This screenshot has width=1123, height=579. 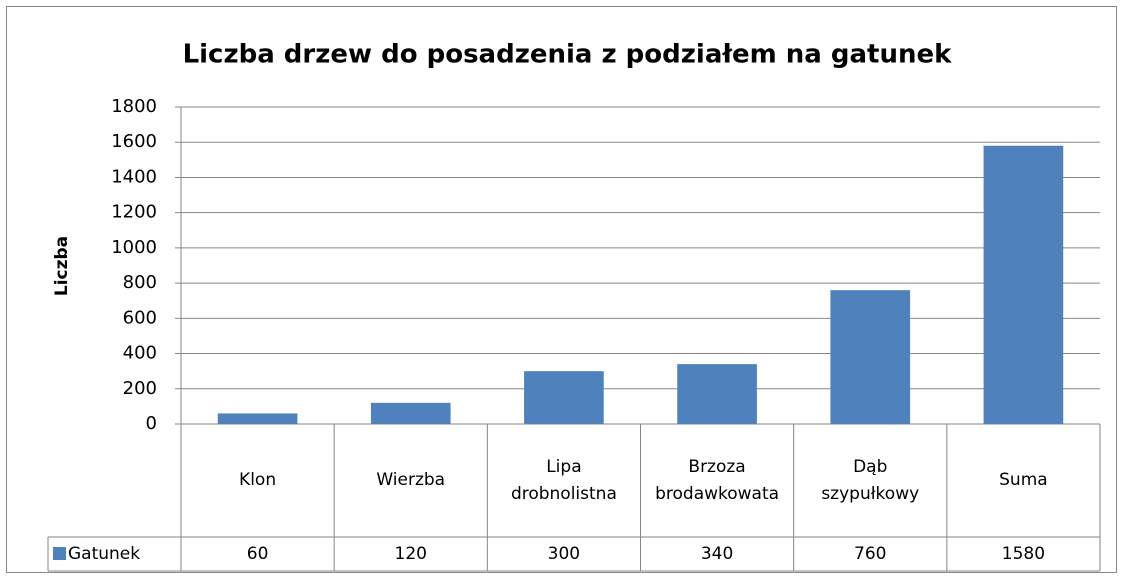 What do you see at coordinates (1023, 480) in the screenshot?
I see `x-tick-label: Suma` at bounding box center [1023, 480].